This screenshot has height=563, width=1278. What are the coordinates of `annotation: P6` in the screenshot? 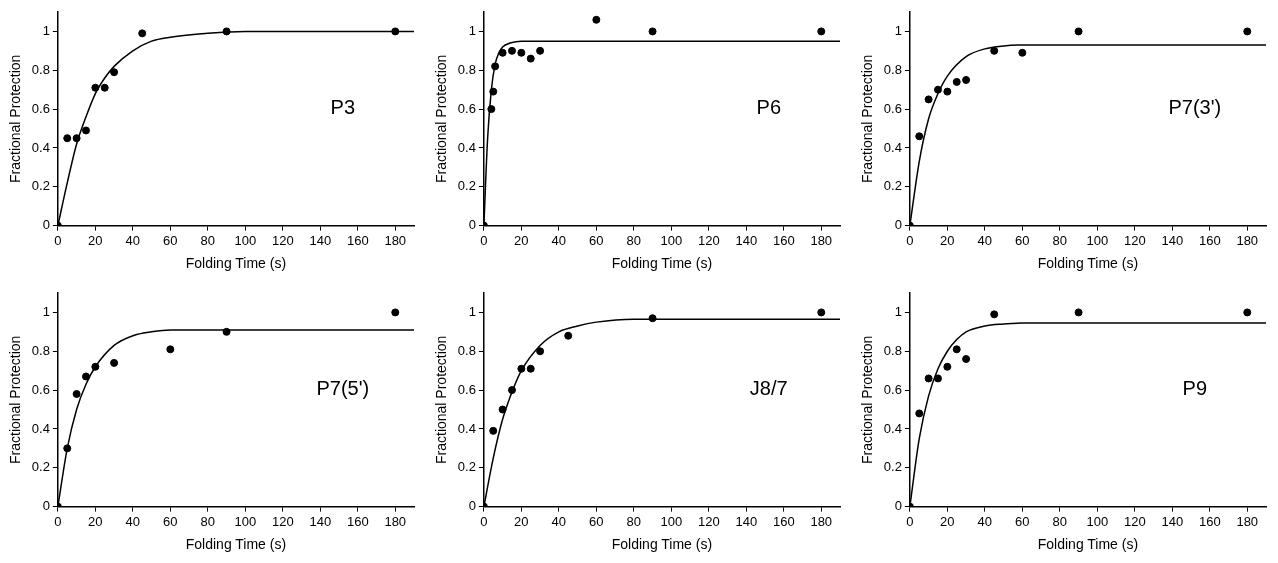 It's located at (769, 106).